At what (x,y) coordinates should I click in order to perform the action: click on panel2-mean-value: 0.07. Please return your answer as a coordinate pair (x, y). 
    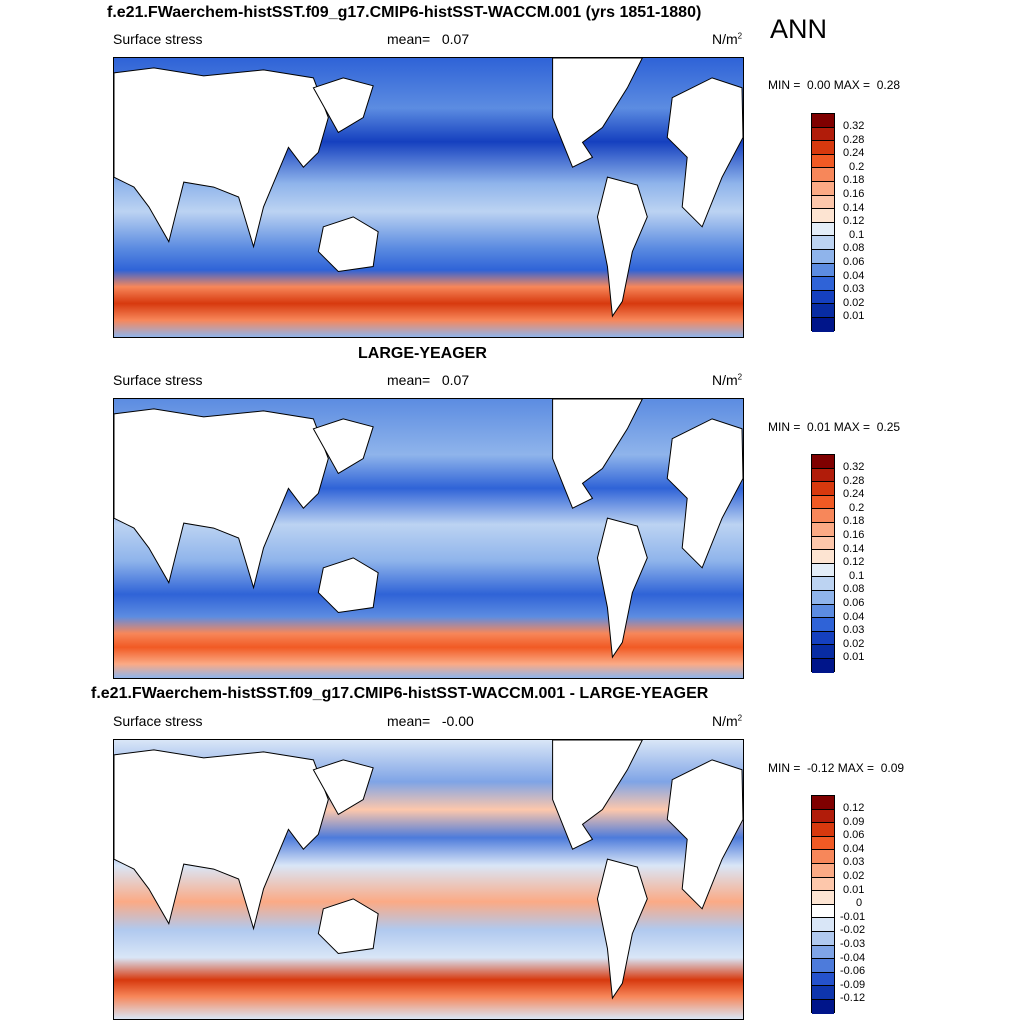
    Looking at the image, I should click on (455, 380).